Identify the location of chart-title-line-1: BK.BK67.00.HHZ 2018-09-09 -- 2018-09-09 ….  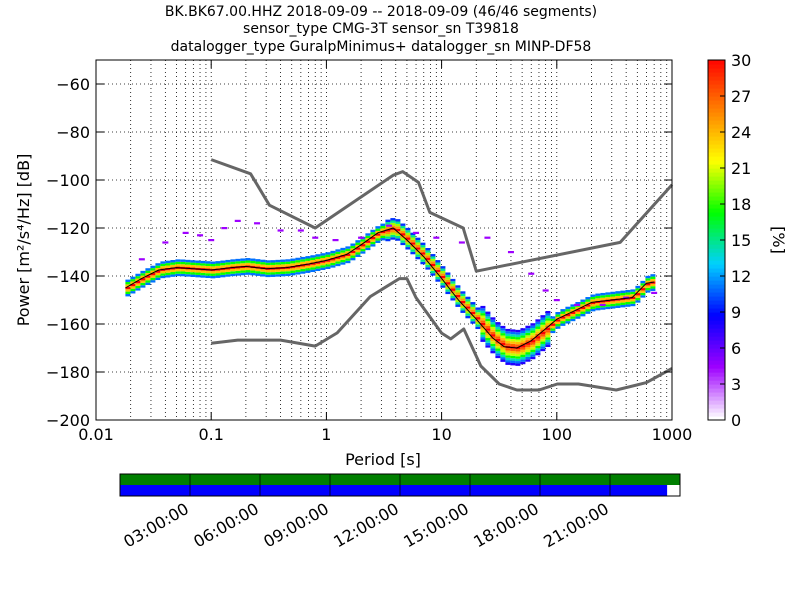
(381, 12).